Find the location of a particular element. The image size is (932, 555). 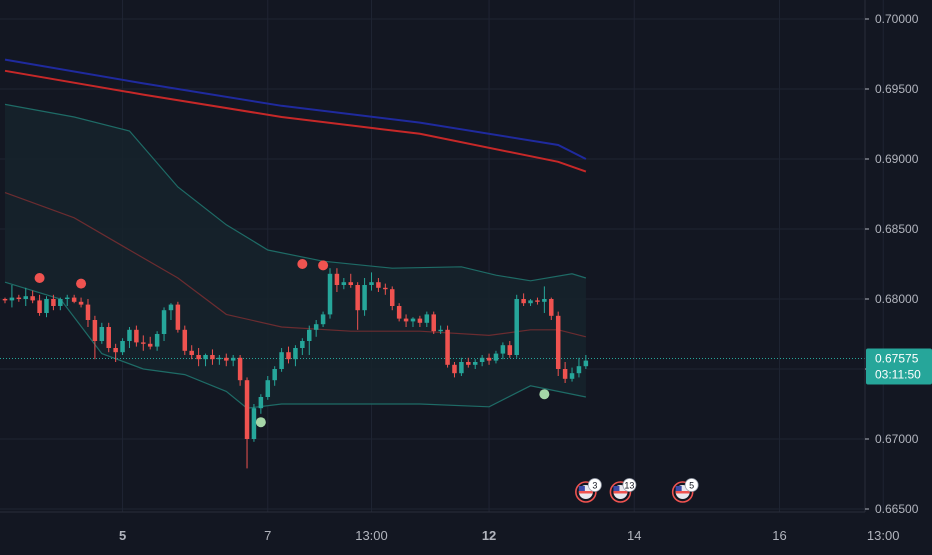

time-tick-label: 13:00 is located at coordinates (883, 535).